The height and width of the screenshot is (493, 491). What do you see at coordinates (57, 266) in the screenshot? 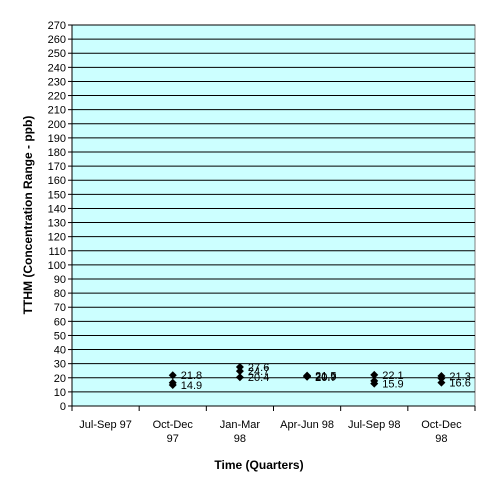
I see `y-tick-label: 100` at bounding box center [57, 266].